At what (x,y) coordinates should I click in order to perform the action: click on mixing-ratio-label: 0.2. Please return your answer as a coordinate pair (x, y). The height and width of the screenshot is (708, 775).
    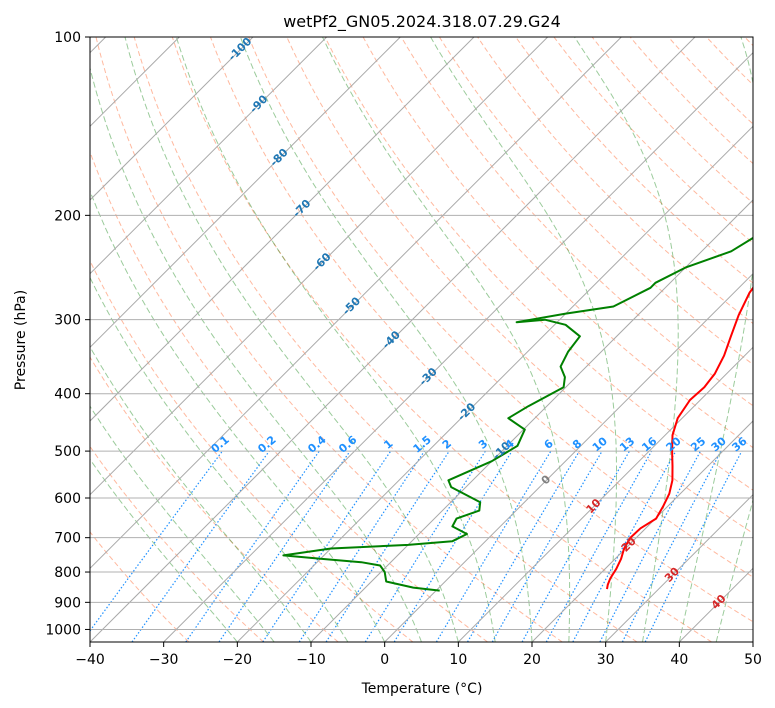
    Looking at the image, I should click on (266, 444).